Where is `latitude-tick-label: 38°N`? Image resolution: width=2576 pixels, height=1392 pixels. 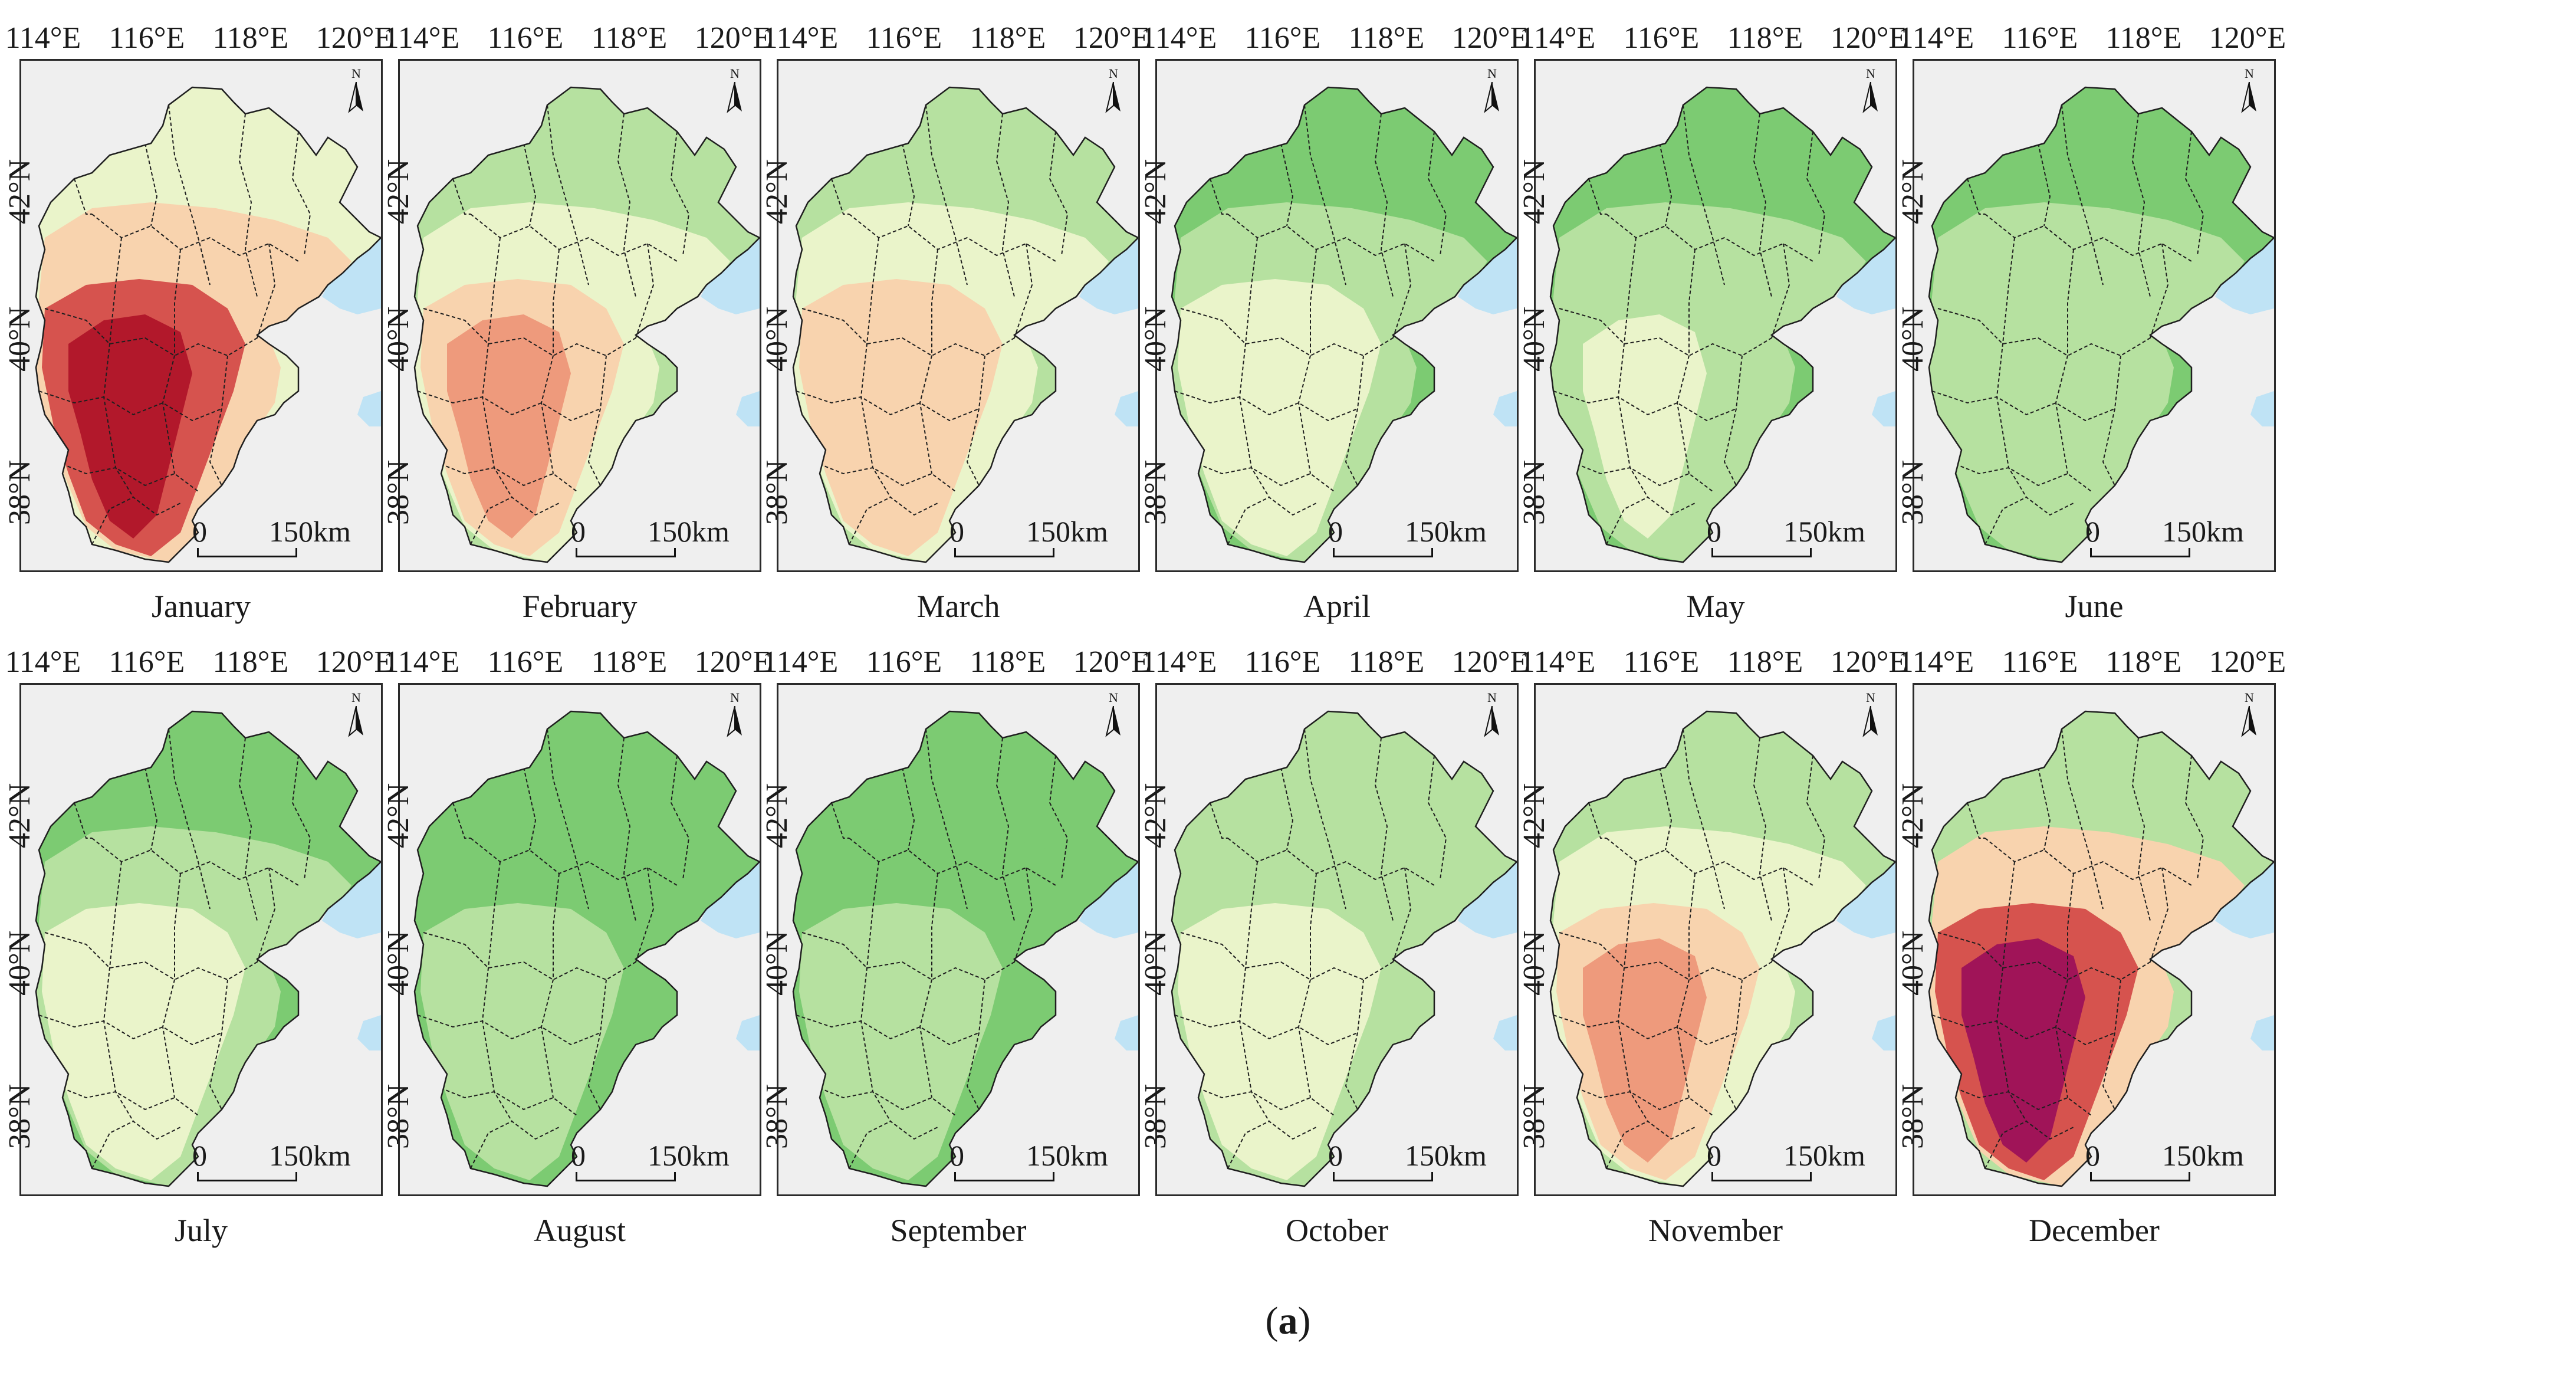 latitude-tick-label: 38°N is located at coordinates (20, 492).